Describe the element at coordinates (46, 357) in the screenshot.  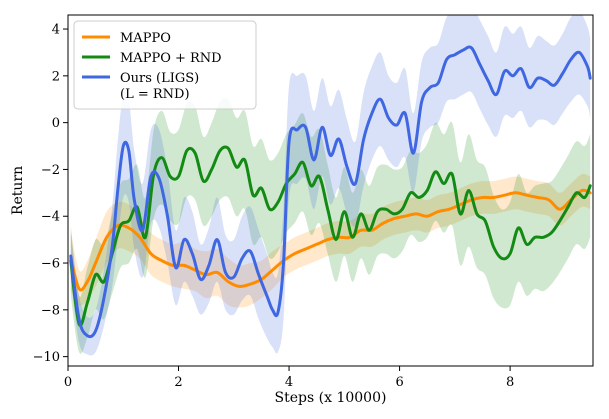
I see `y-tick-label: −10` at that location.